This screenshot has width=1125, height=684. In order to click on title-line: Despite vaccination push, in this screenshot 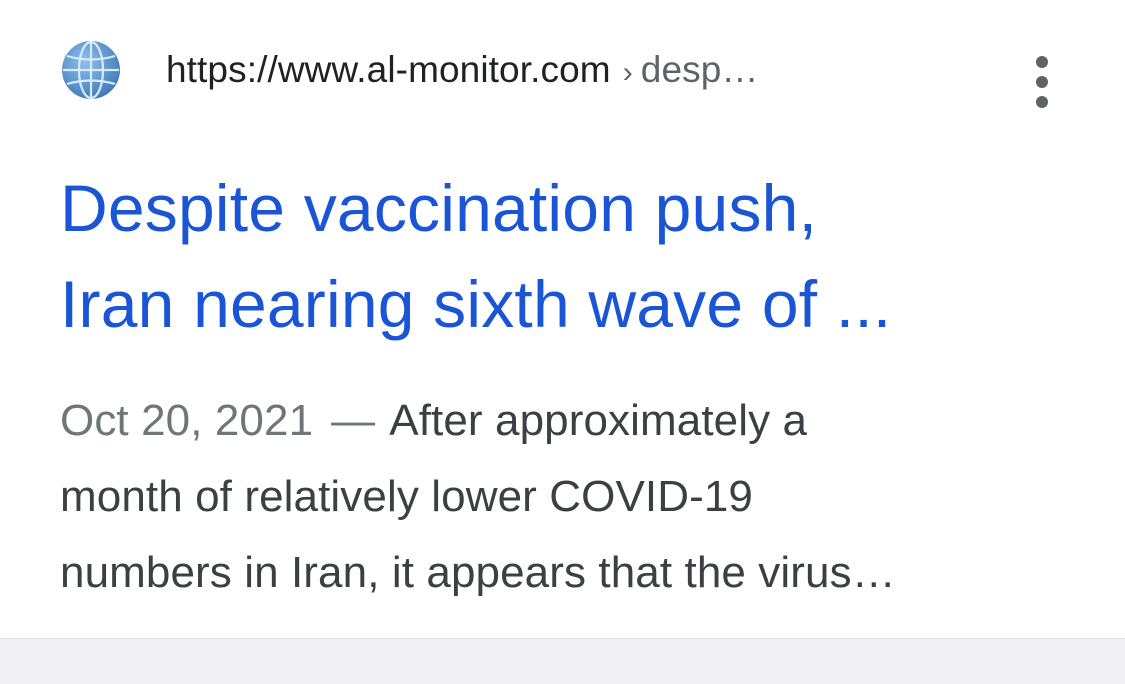, I will do `click(439, 208)`.